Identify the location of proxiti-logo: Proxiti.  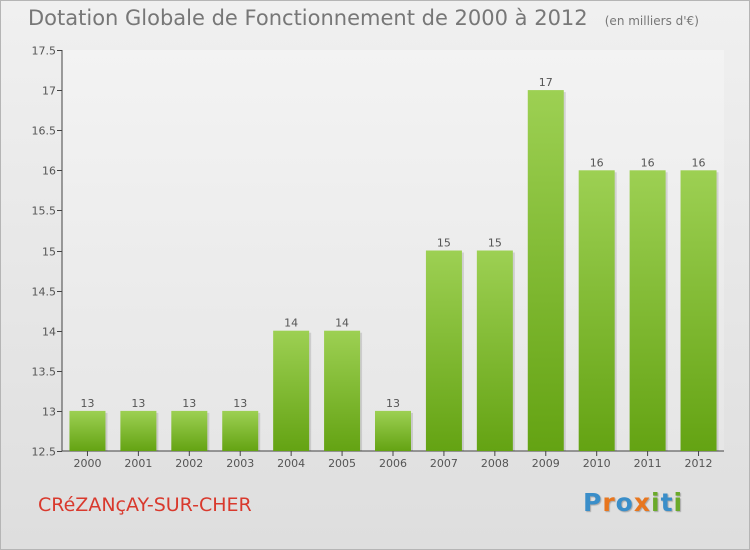
(633, 502).